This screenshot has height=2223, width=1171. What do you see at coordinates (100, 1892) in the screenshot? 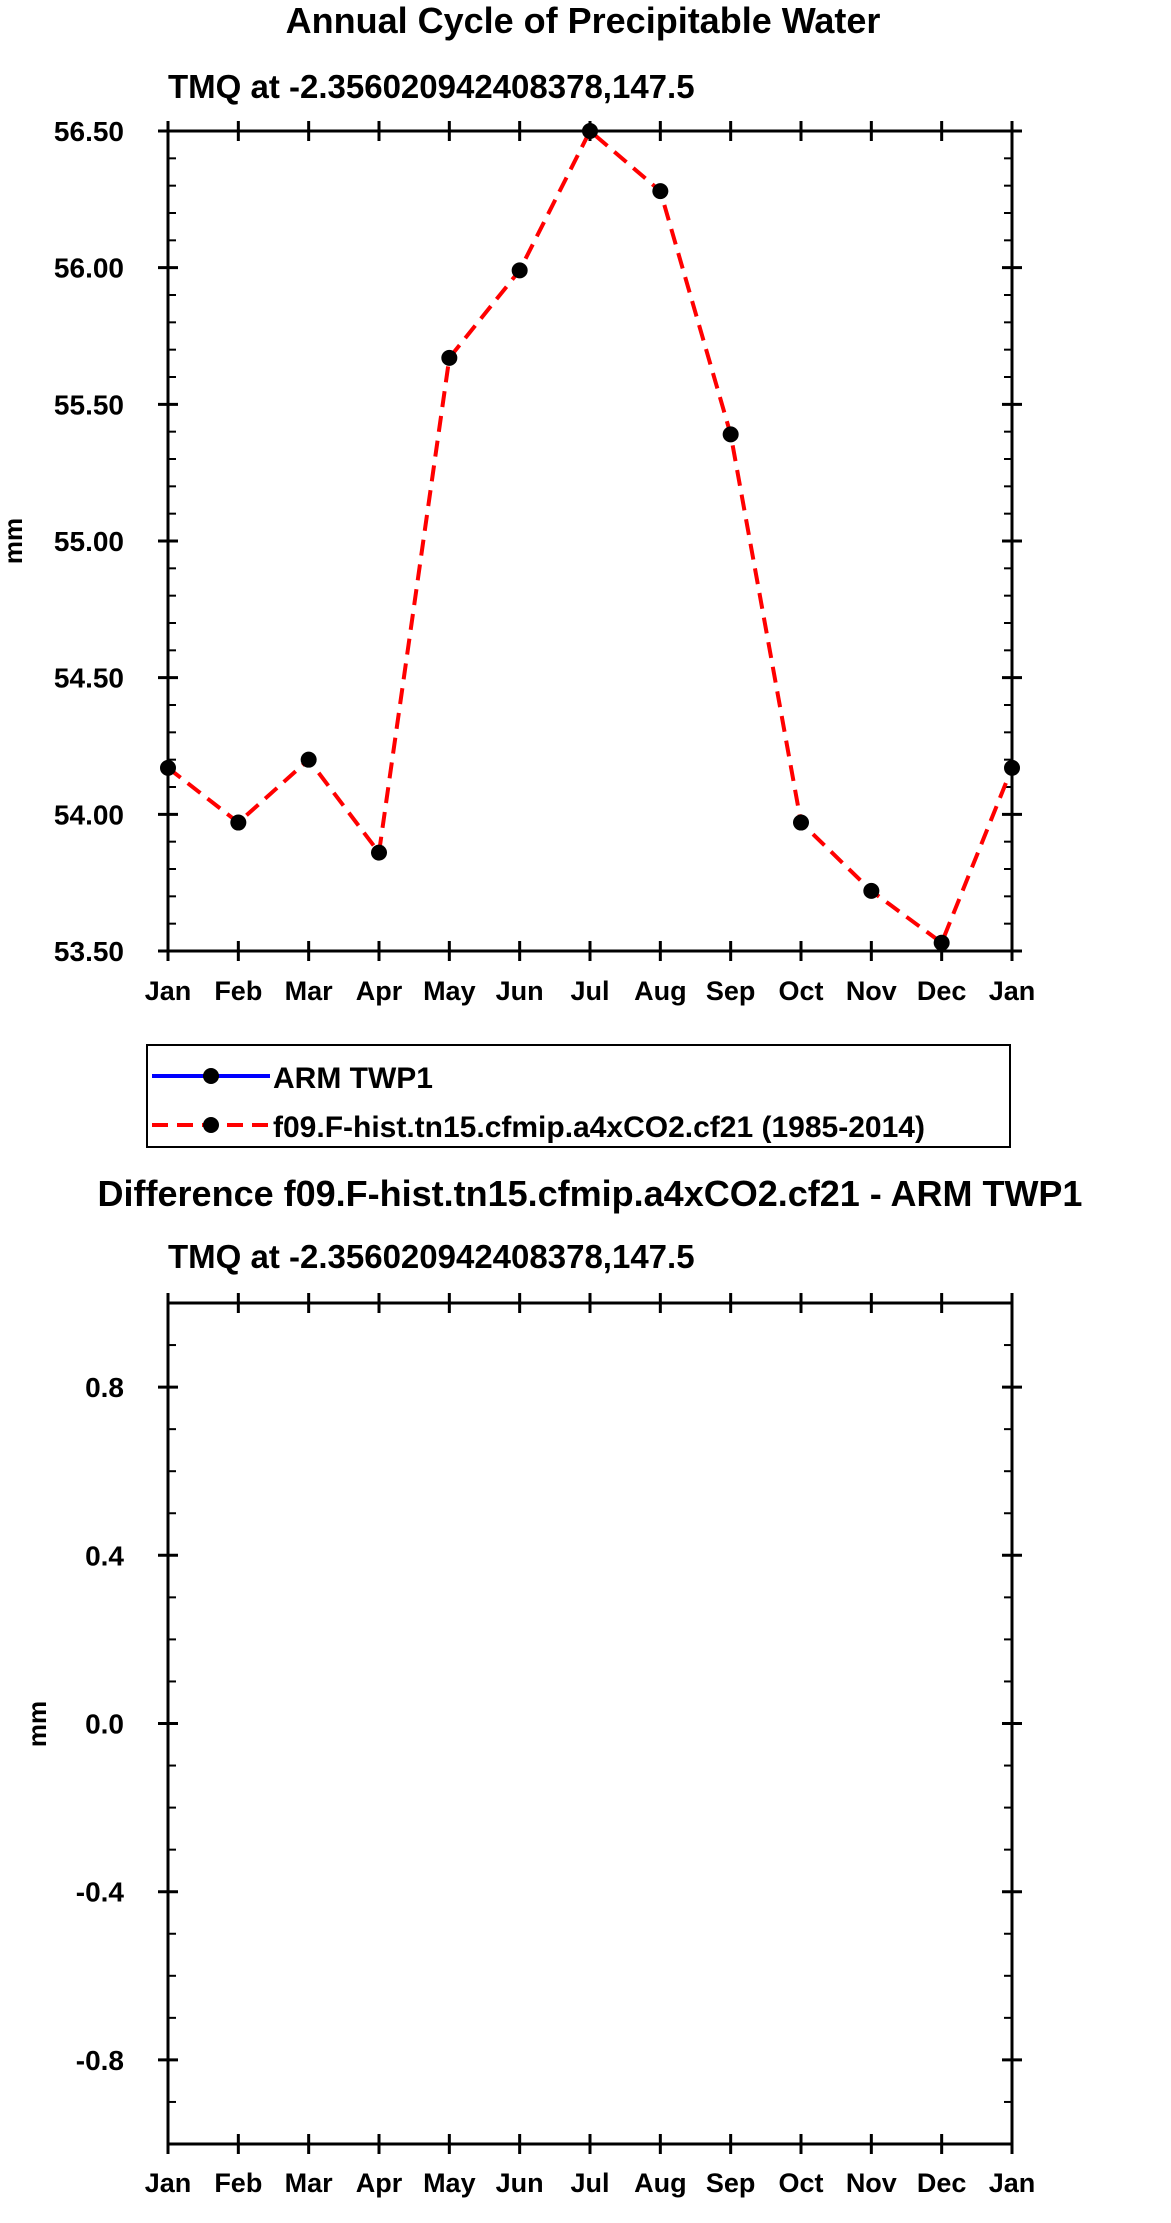
I see `y-tick-label: -0.4` at bounding box center [100, 1892].